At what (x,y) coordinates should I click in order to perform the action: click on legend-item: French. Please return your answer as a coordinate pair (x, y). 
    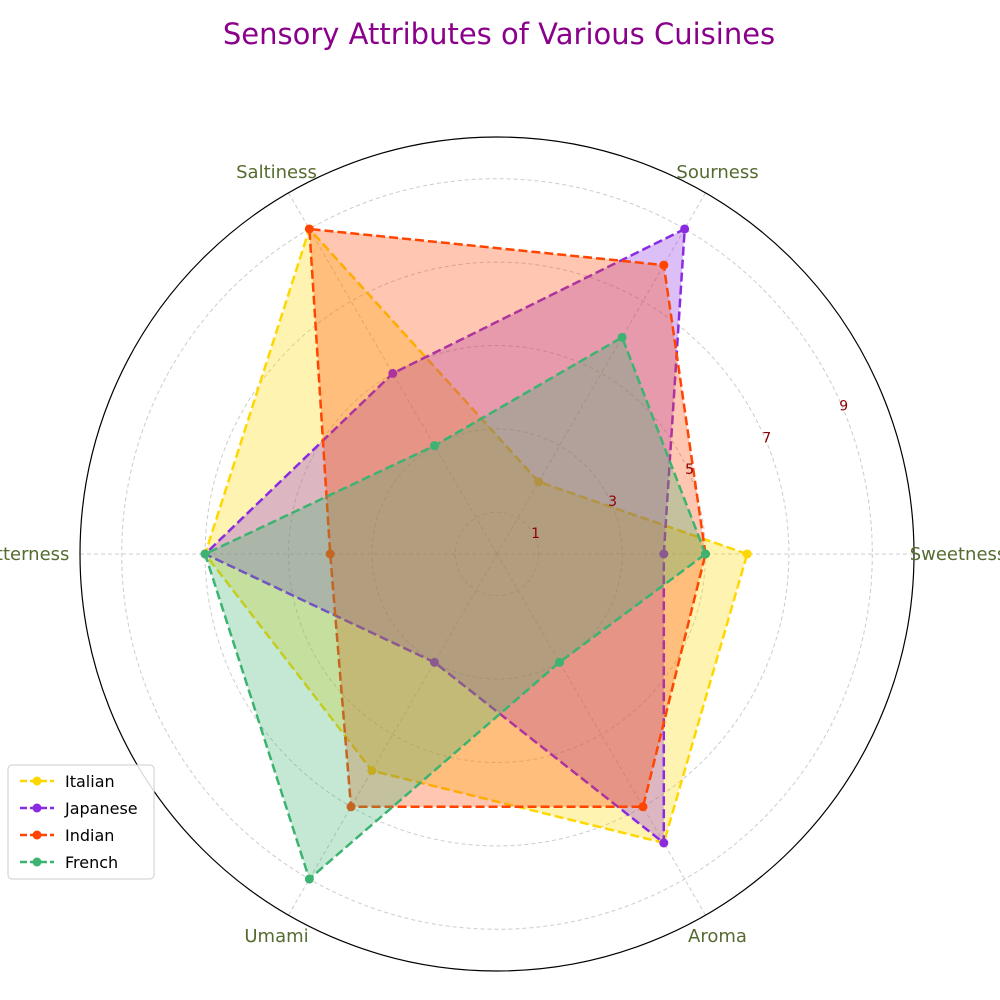
    Looking at the image, I should click on (69, 862).